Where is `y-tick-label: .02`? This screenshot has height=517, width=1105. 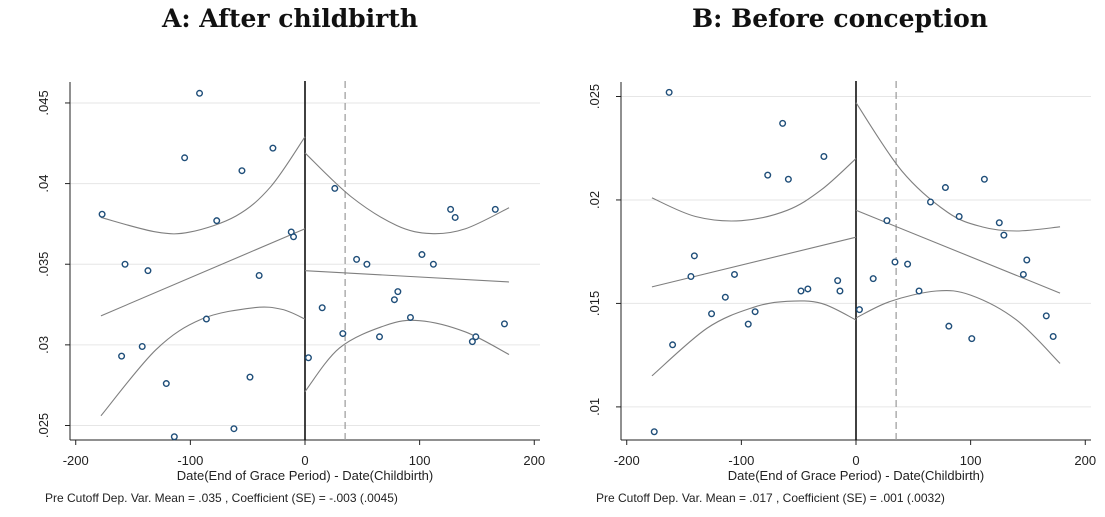 y-tick-label: .02 is located at coordinates (594, 200).